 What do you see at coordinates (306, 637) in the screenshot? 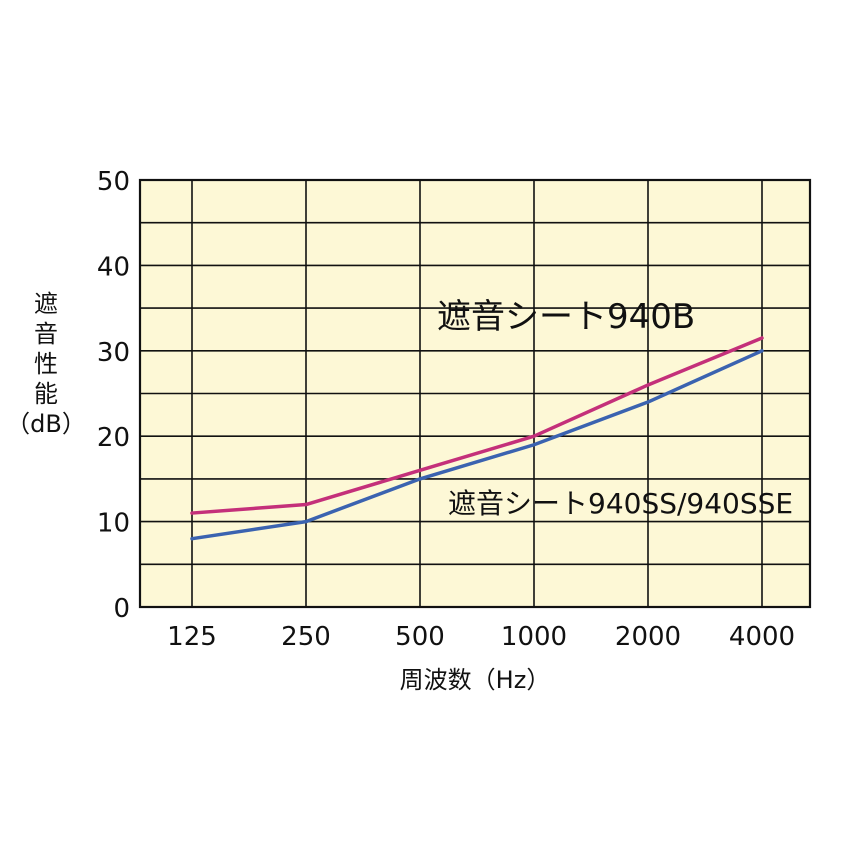
I see `x-tick-label: 250` at bounding box center [306, 637].